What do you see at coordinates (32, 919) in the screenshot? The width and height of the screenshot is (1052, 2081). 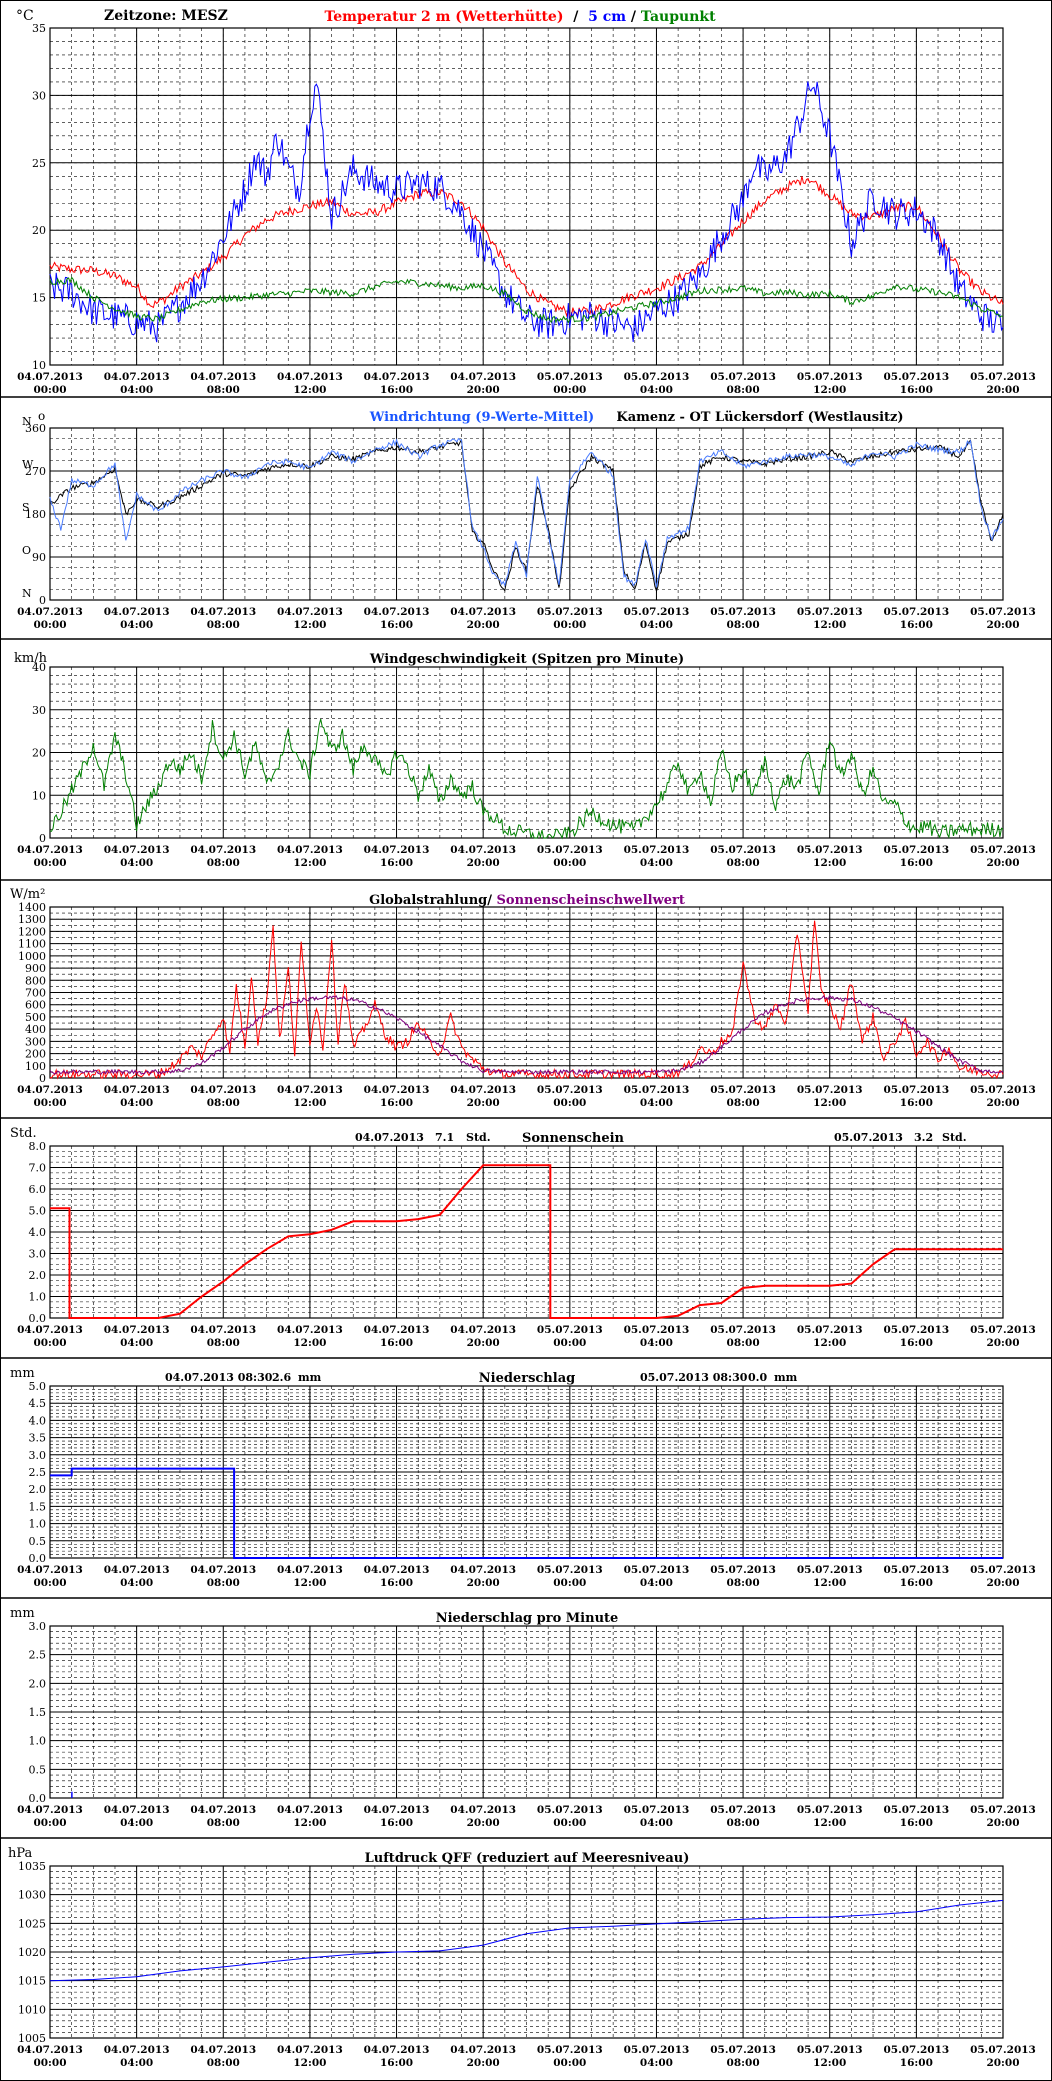 I see `y-tick-label: 1300` at bounding box center [32, 919].